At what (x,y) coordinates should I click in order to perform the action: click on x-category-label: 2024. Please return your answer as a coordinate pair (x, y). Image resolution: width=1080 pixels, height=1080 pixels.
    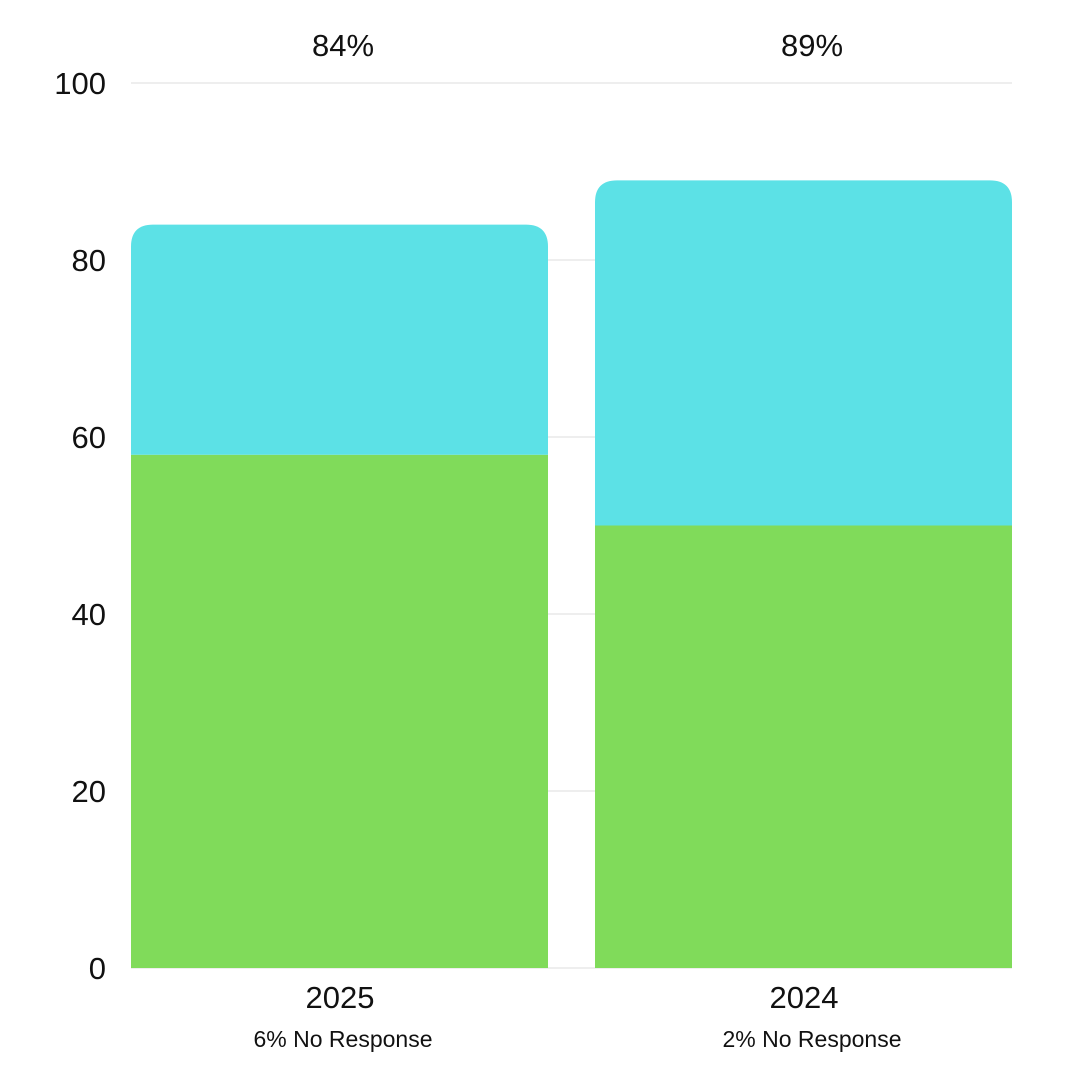
    Looking at the image, I should click on (804, 997).